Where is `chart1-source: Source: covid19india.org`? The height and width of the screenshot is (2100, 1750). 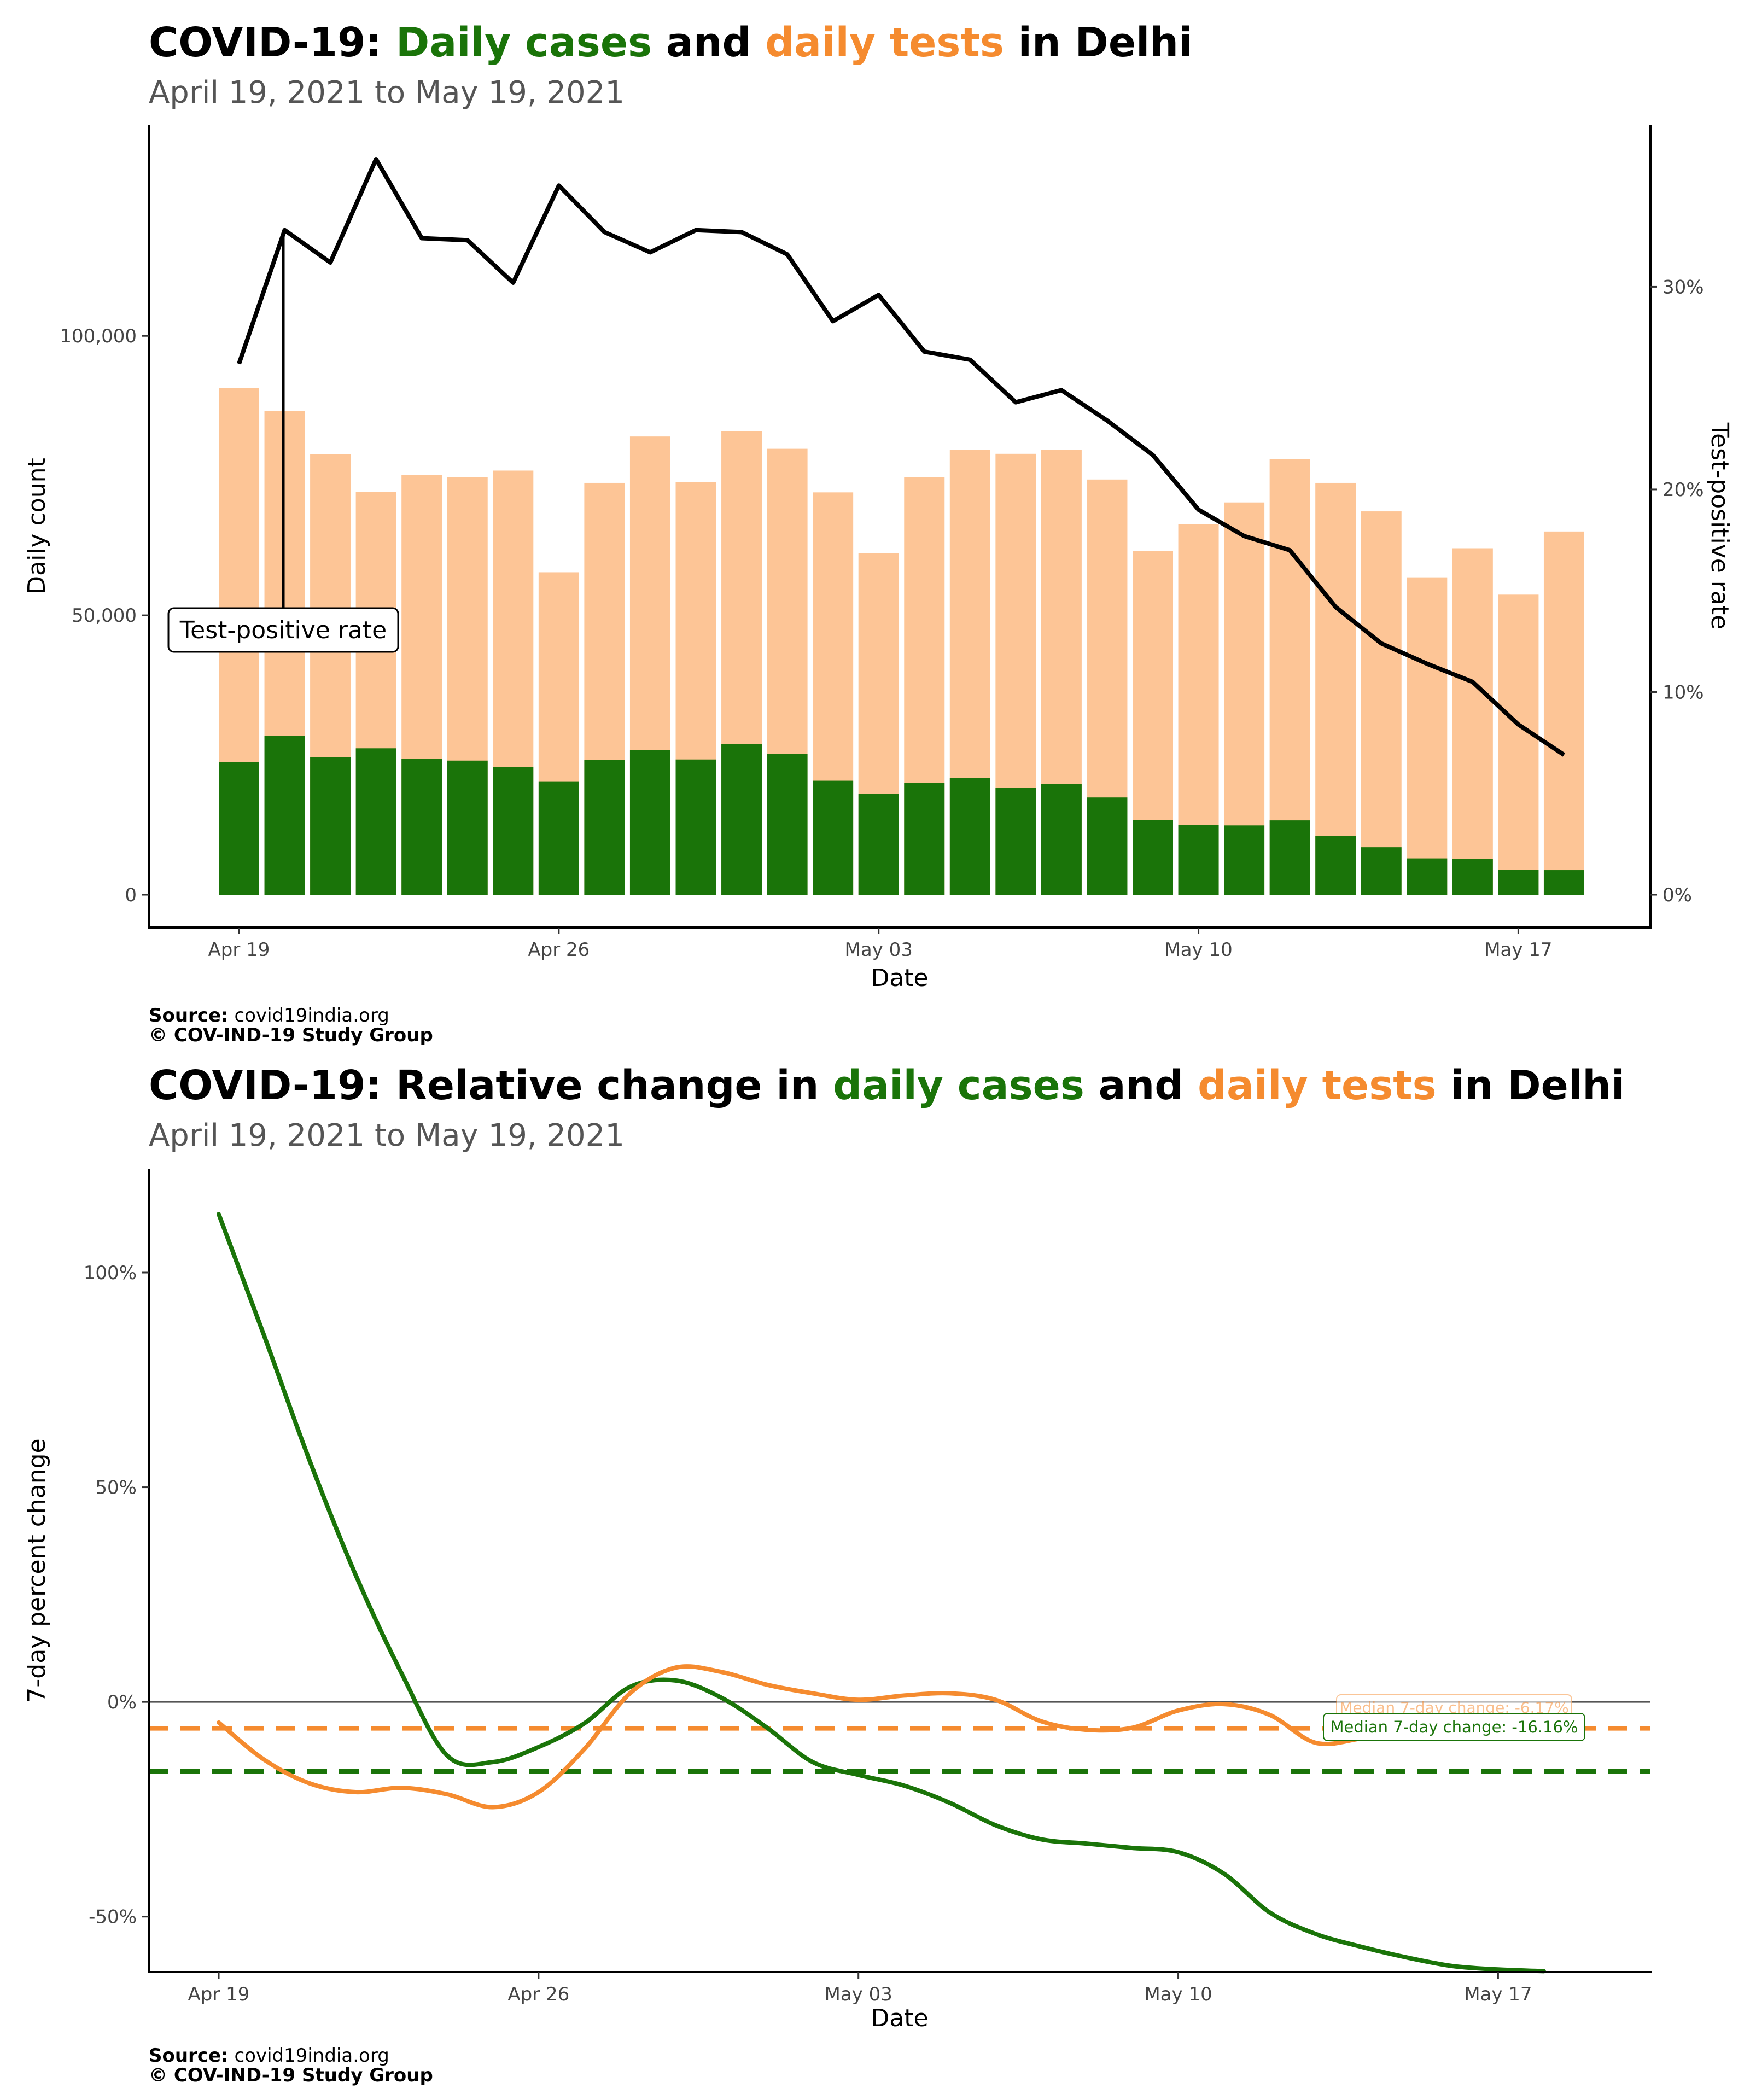 chart1-source: Source: covid19india.org is located at coordinates (269, 1015).